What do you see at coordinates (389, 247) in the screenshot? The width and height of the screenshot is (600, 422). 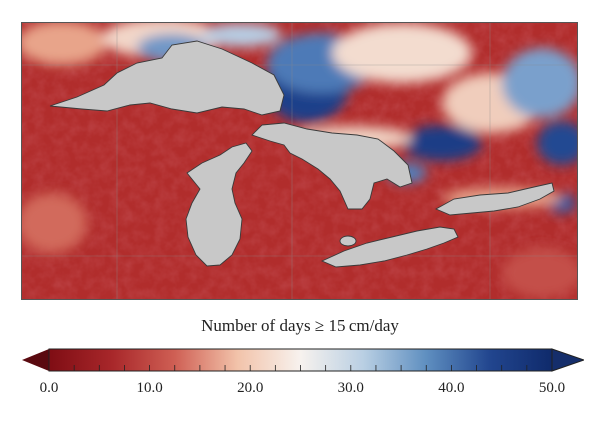 I see `lake-erie` at bounding box center [389, 247].